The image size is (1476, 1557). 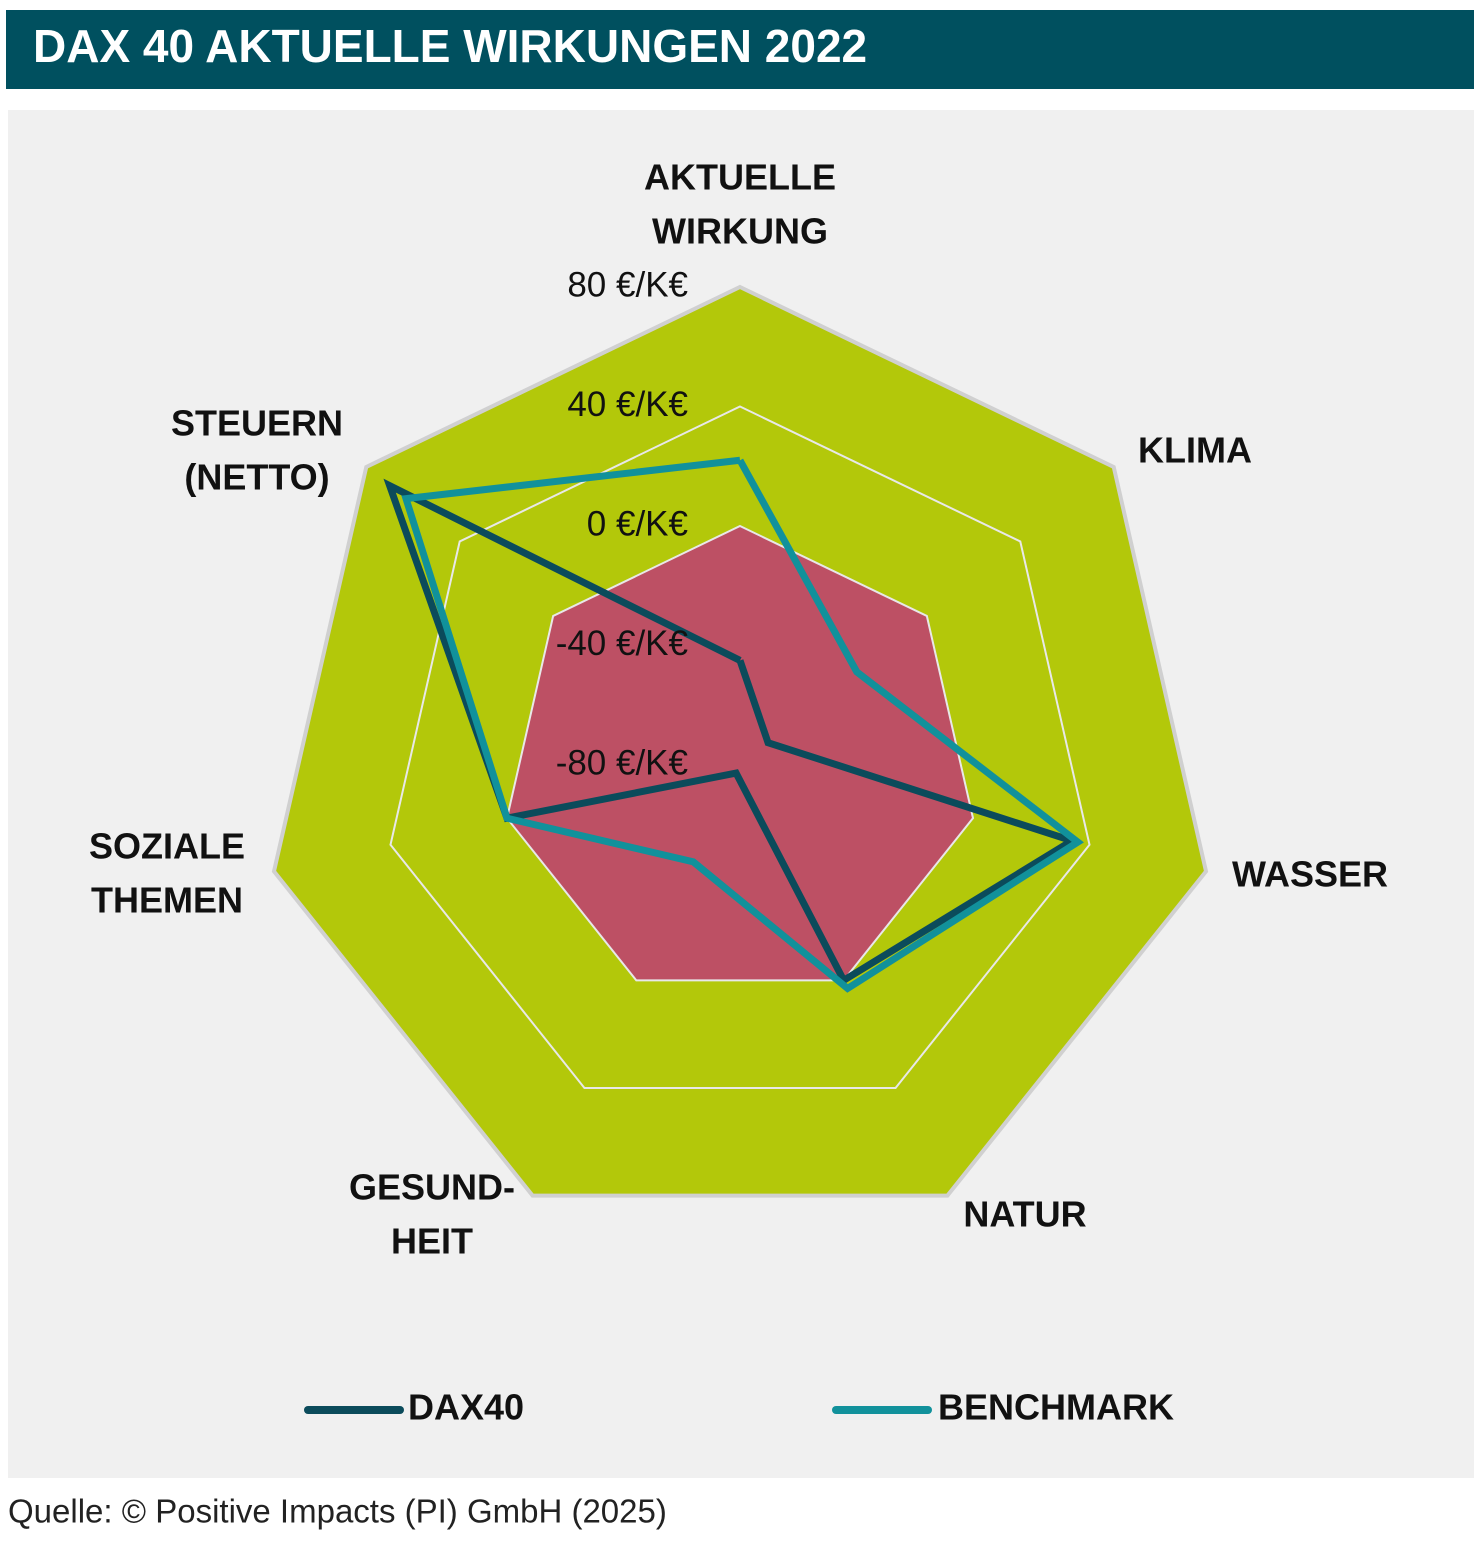 What do you see at coordinates (466, 1407) in the screenshot?
I see `legend-label: DAX40` at bounding box center [466, 1407].